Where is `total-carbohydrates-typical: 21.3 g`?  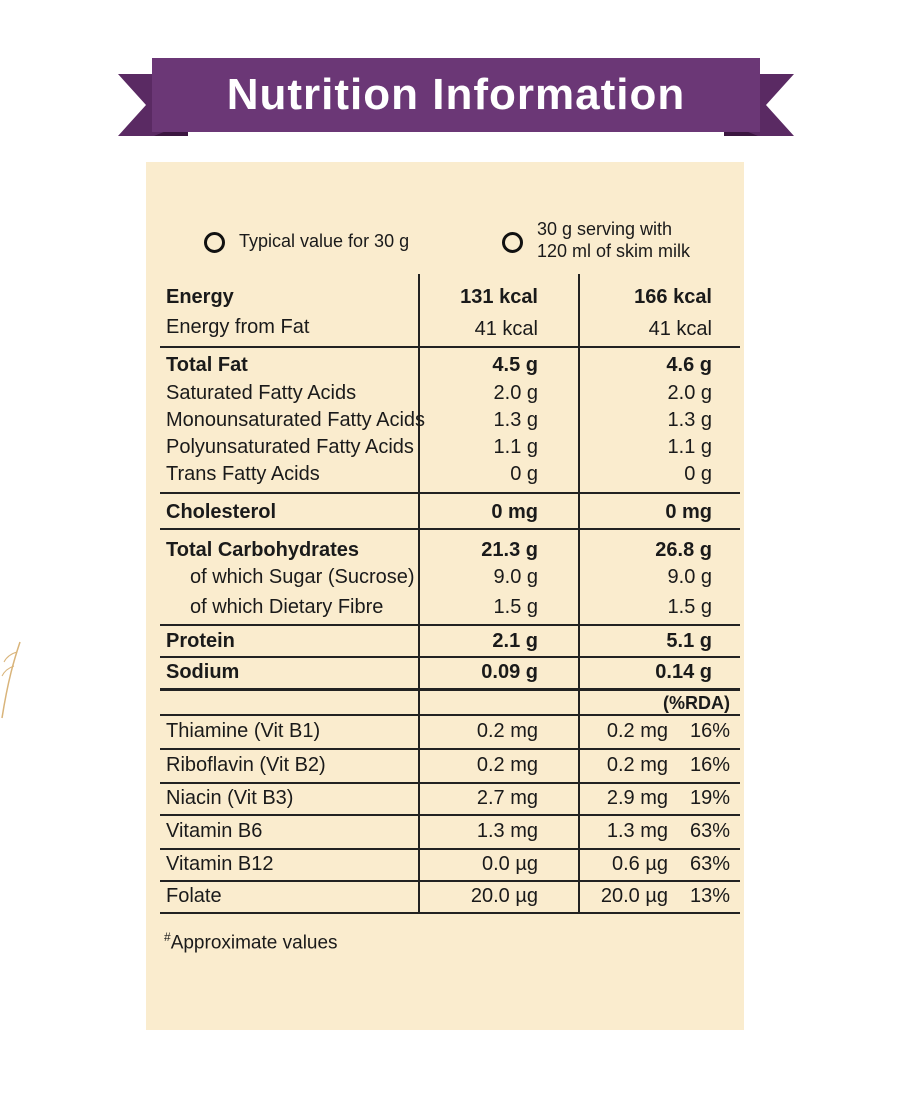 total-carbohydrates-typical: 21.3 g is located at coordinates (509, 550).